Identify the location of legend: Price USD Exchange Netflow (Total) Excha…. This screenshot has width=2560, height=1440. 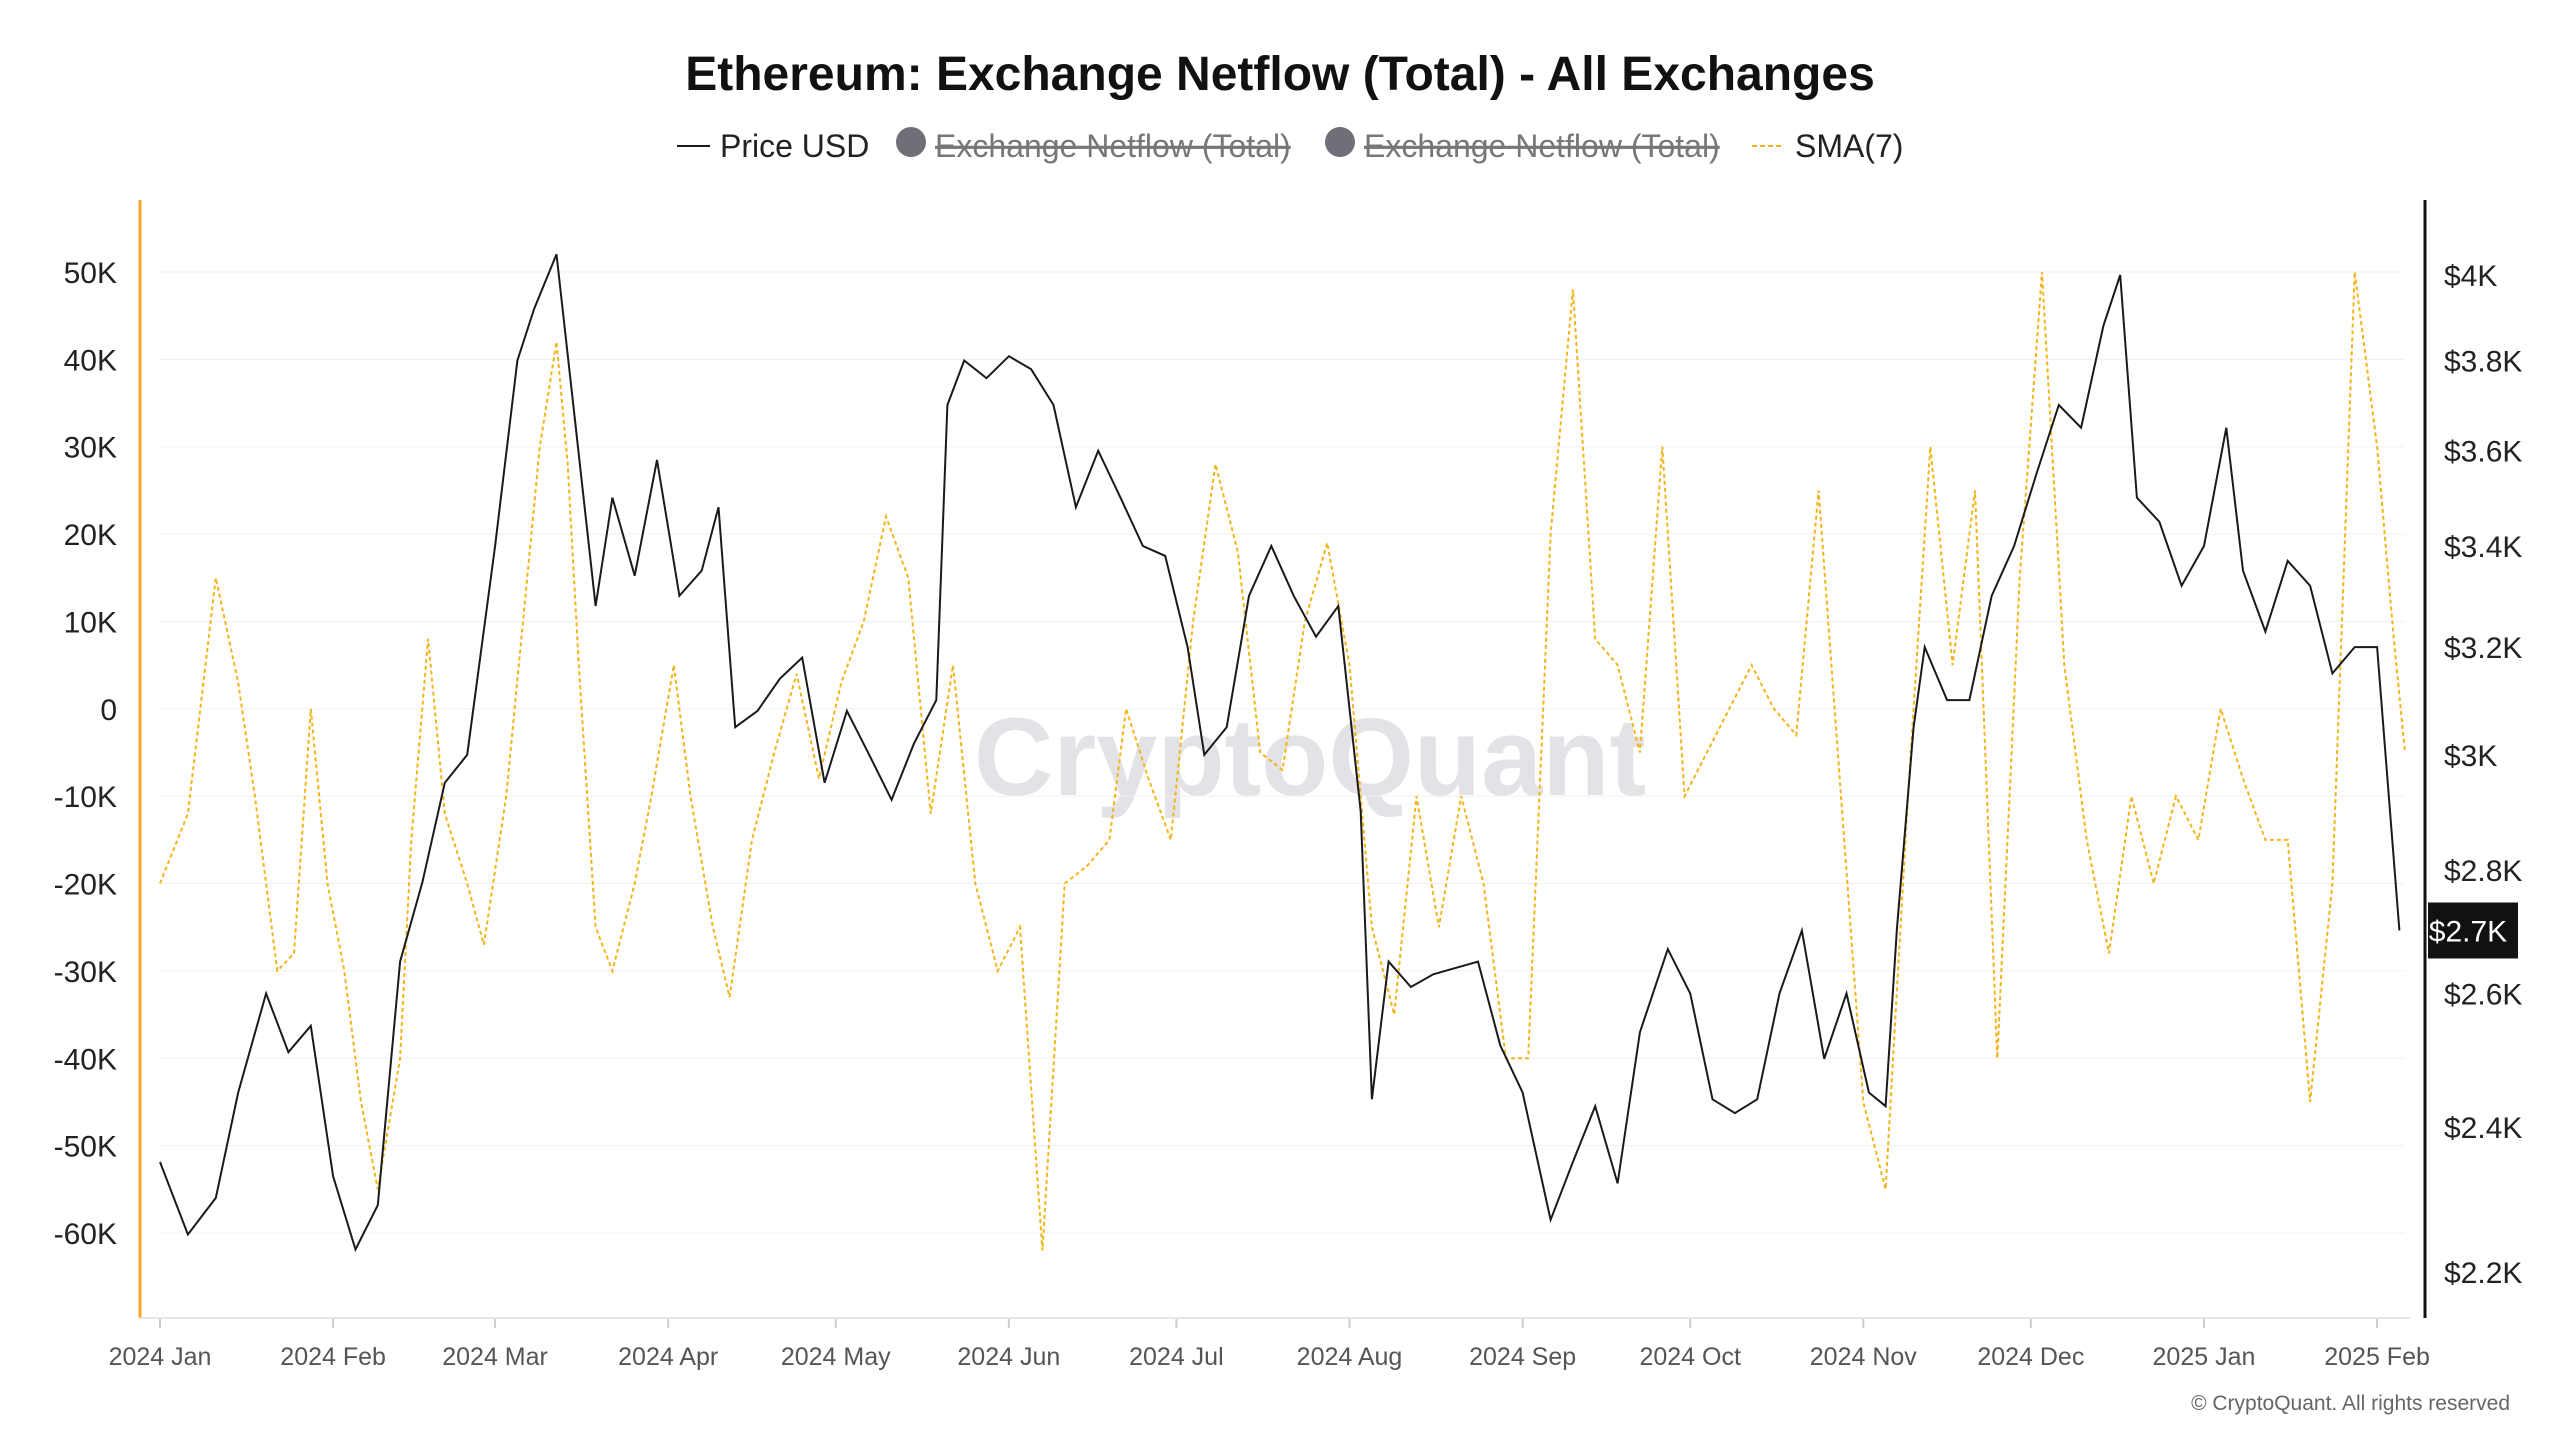
(1290, 145).